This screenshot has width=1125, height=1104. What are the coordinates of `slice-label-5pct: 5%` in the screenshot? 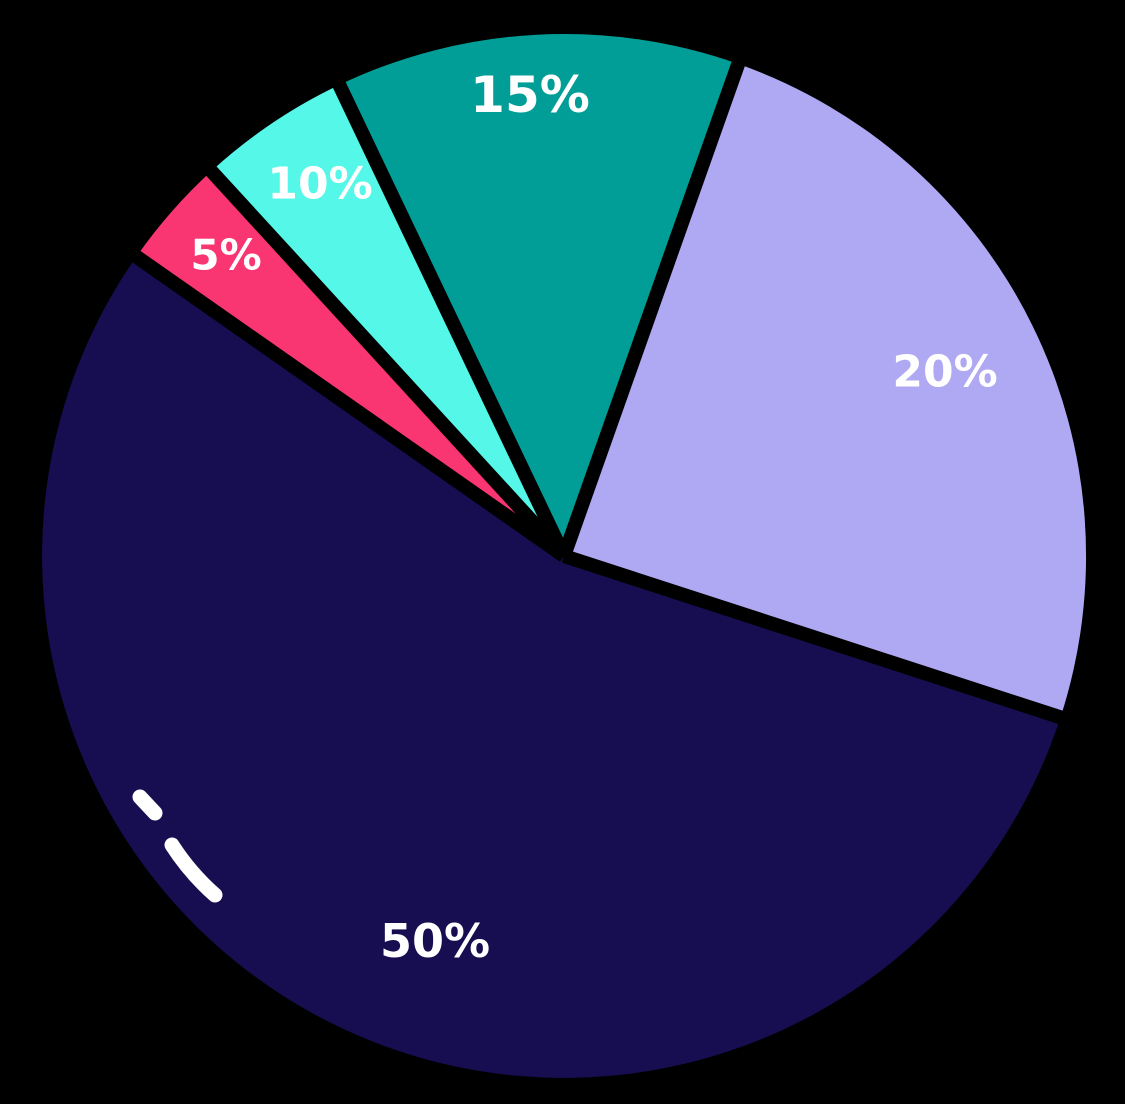 It's located at (226, 255).